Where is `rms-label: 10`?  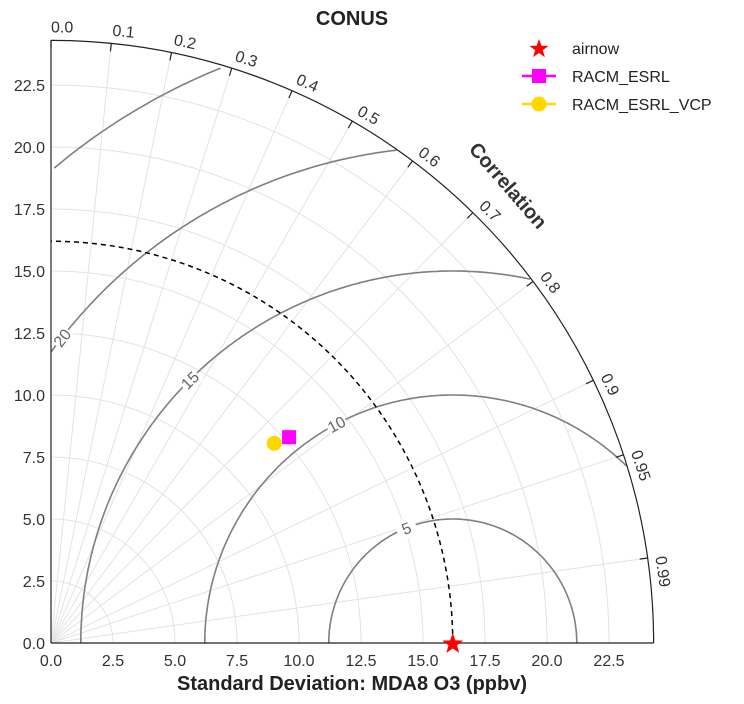 rms-label: 10 is located at coordinates (337, 425).